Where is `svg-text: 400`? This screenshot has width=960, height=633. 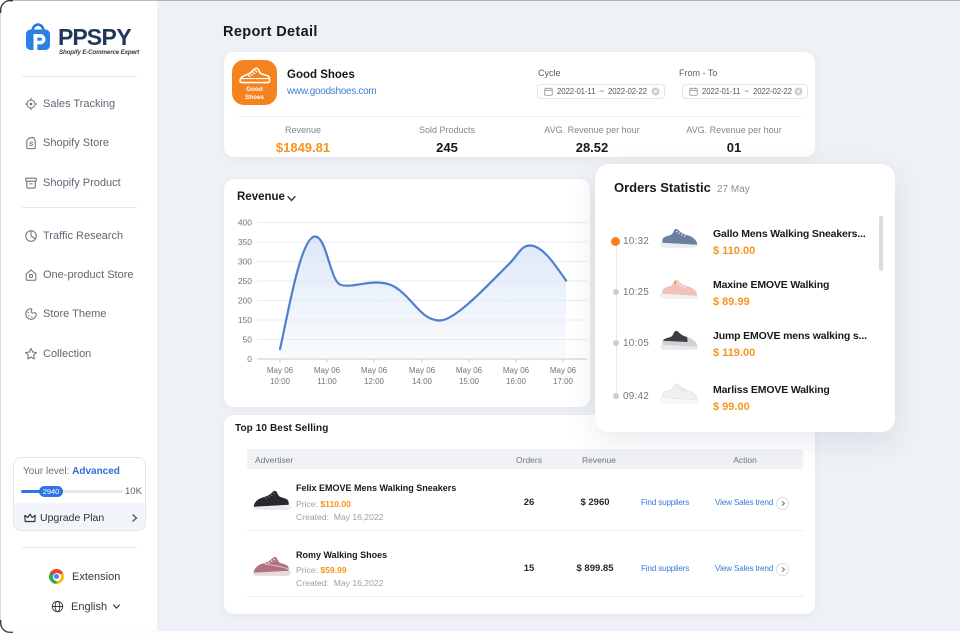
svg-text: 400 is located at coordinates (245, 223).